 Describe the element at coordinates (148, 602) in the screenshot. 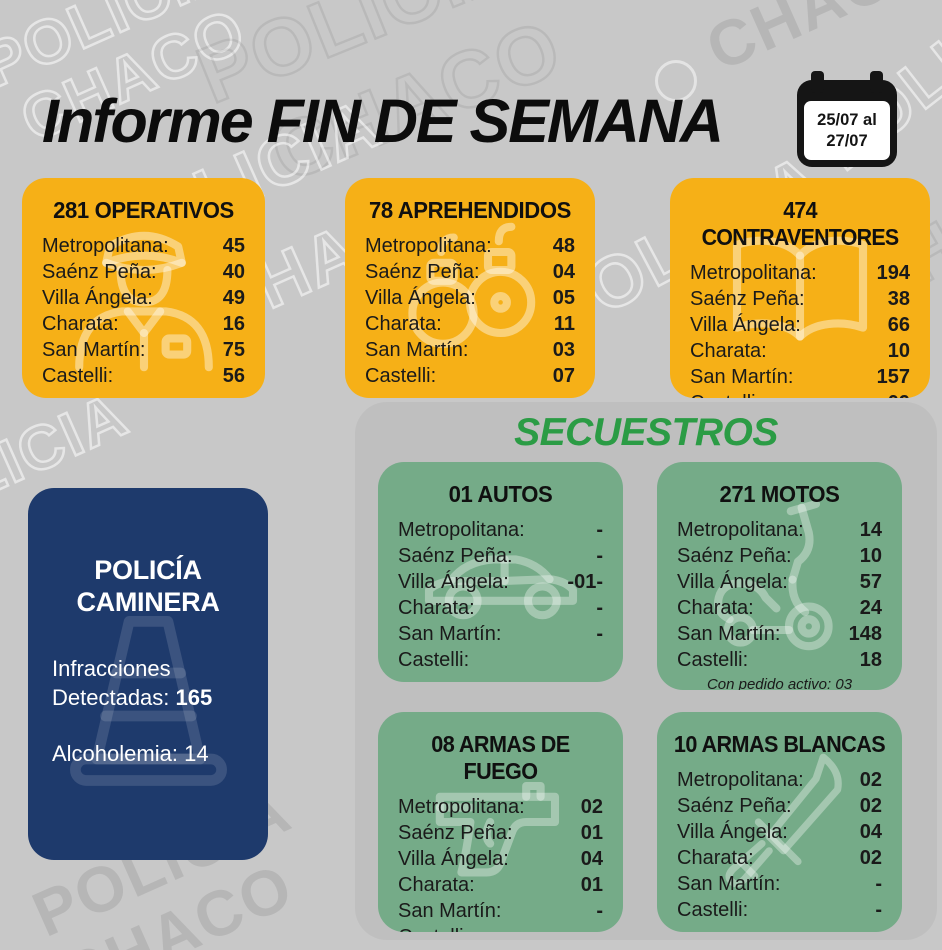

I see `caminera-title-line2: CAMINERA` at that location.